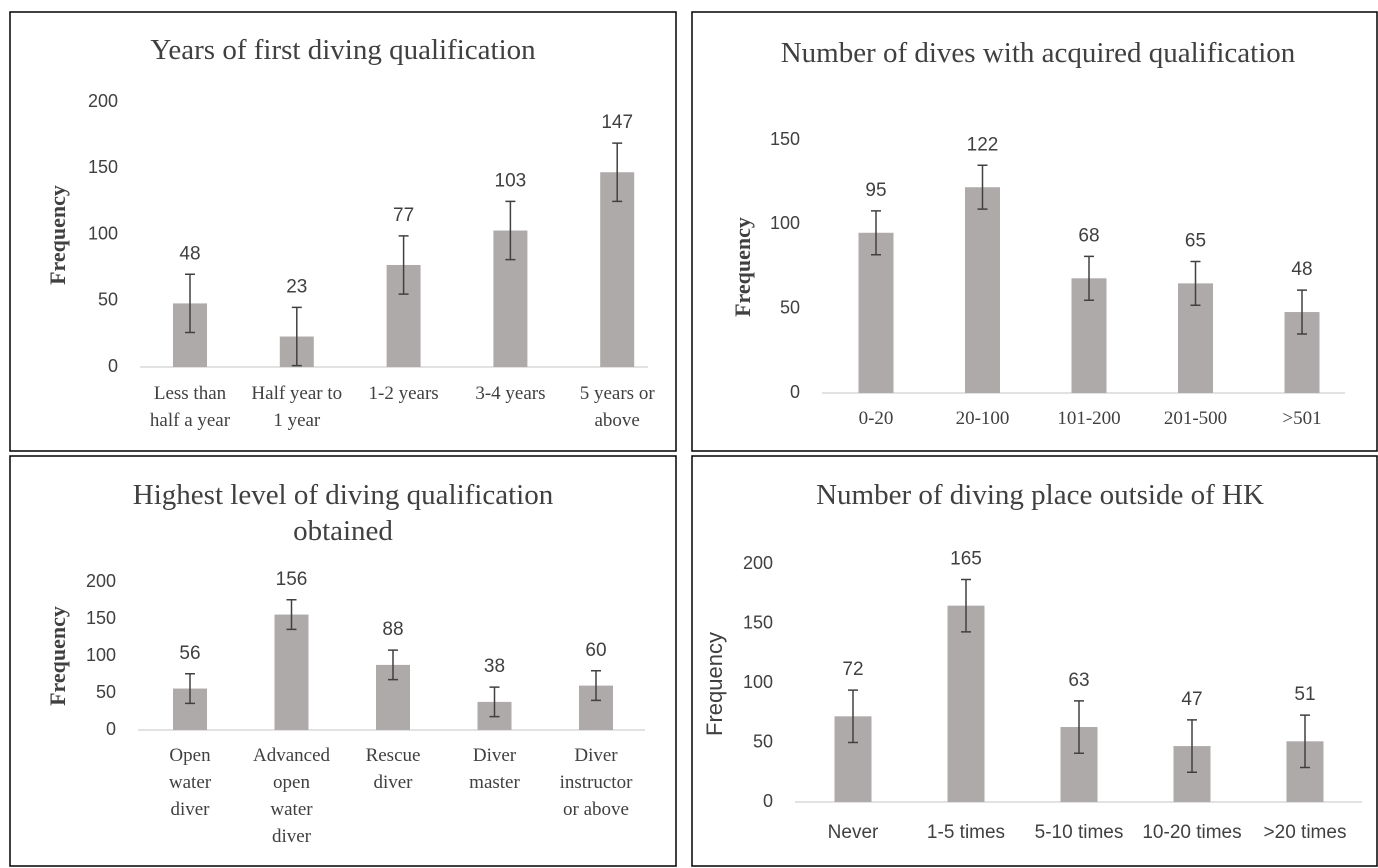 The height and width of the screenshot is (868, 1378). What do you see at coordinates (1040, 495) in the screenshot?
I see `chart-title: Number of diving place outside of HK` at bounding box center [1040, 495].